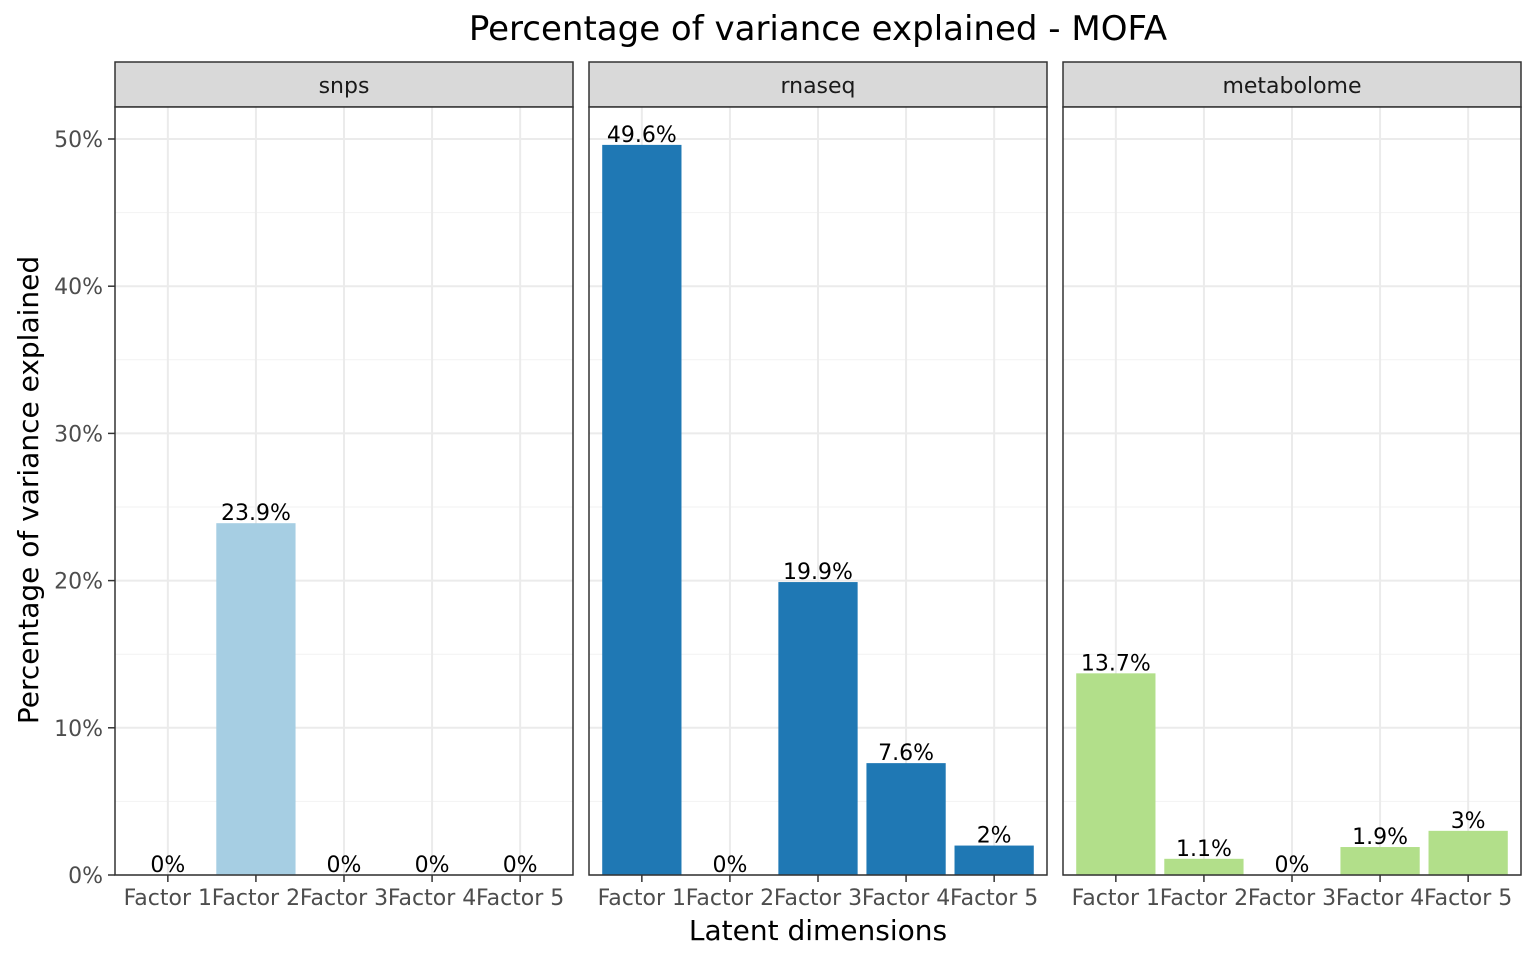 The image size is (1536, 960). I want to click on x-axis-title: Latent dimensions, so click(818, 930).